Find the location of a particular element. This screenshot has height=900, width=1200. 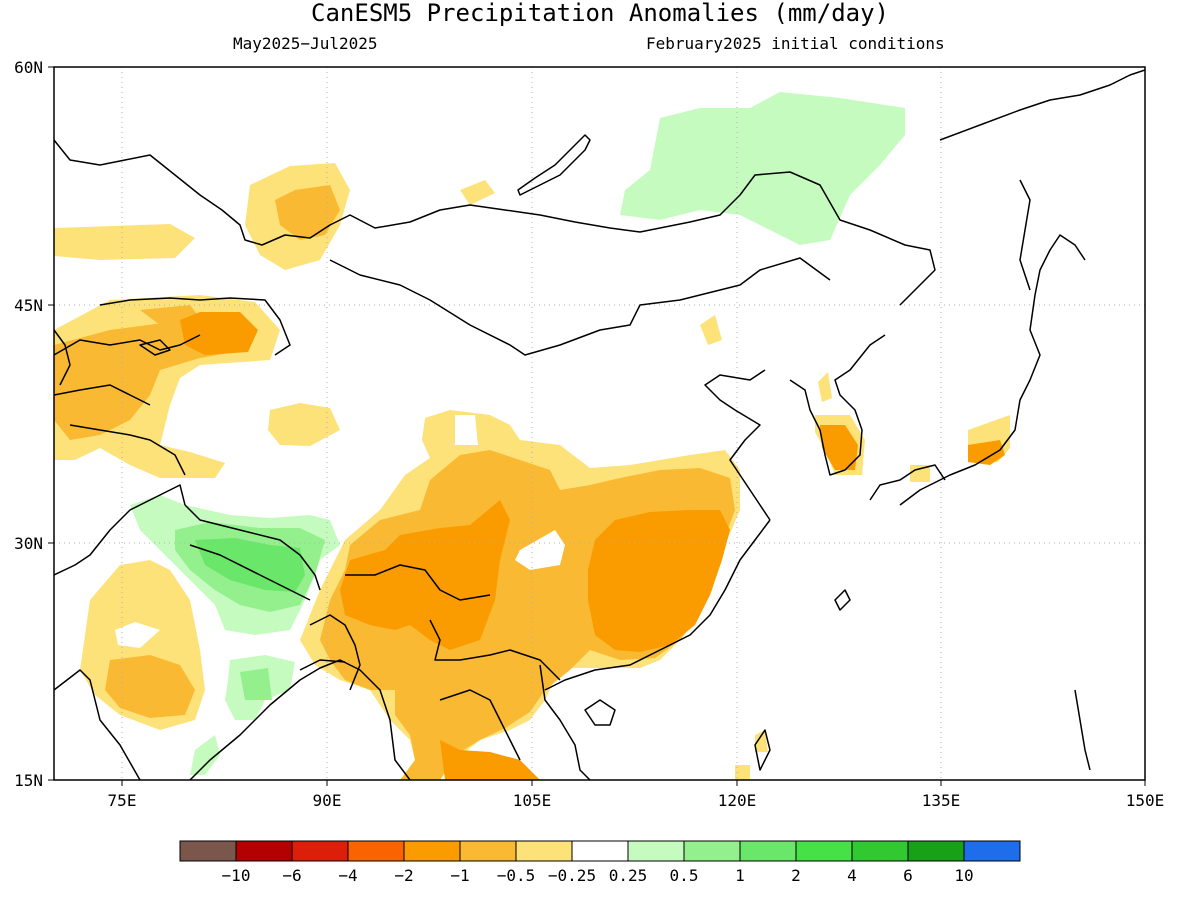

legend-label: −0.5 is located at coordinates (516, 875).